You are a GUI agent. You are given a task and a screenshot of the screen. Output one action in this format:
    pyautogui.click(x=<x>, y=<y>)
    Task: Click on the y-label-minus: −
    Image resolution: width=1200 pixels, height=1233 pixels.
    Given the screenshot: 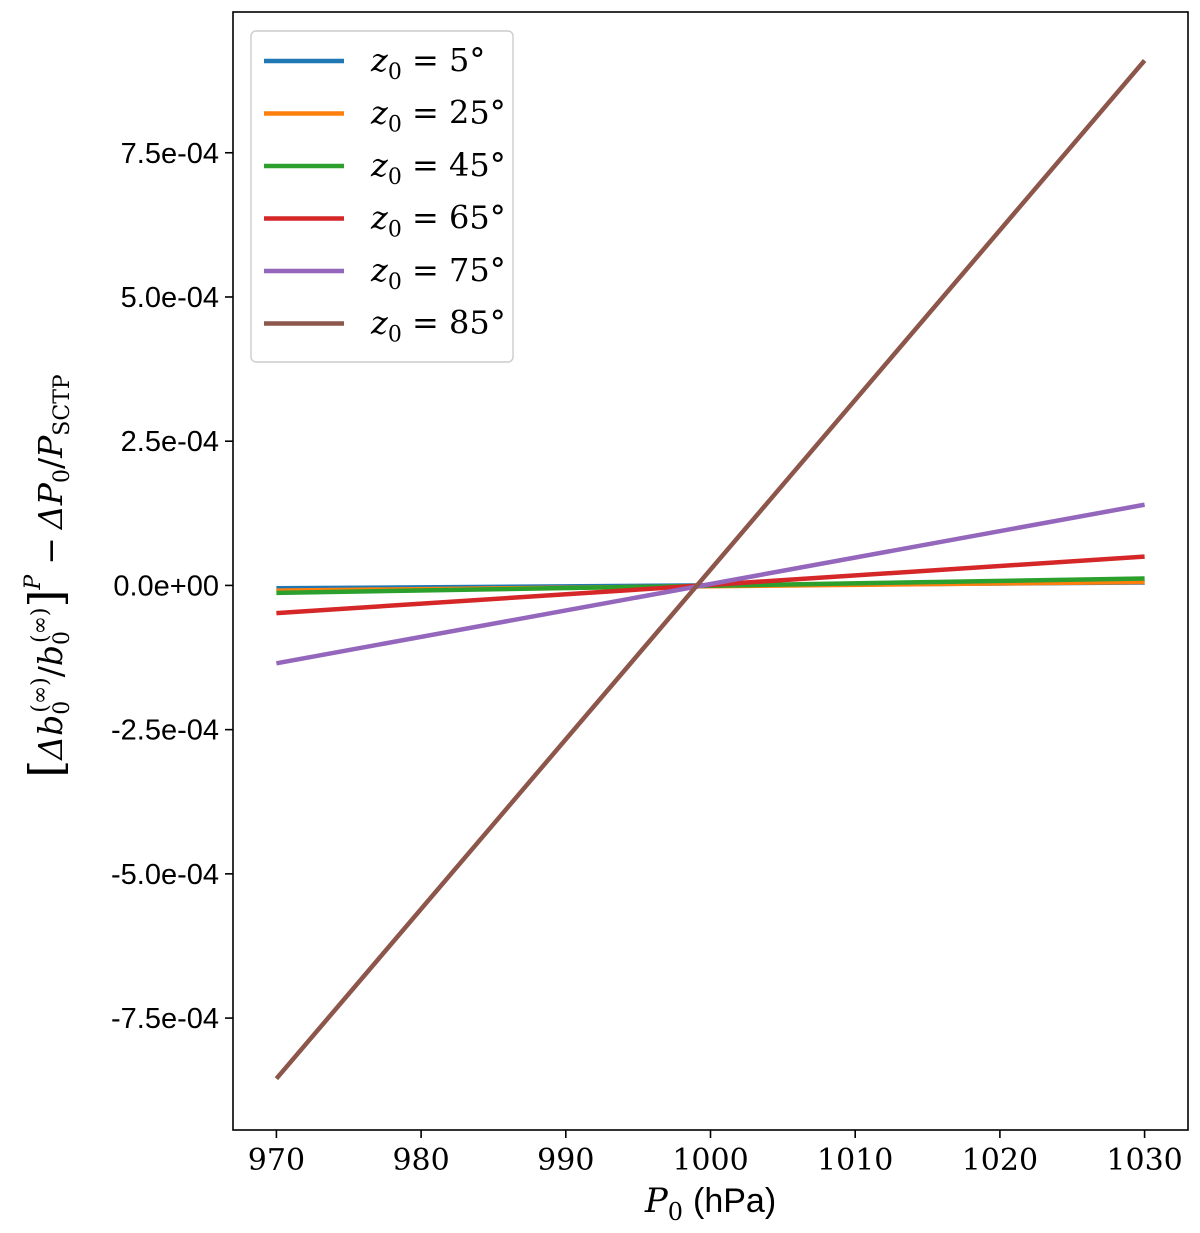 What is the action you would take?
    pyautogui.click(x=50, y=551)
    